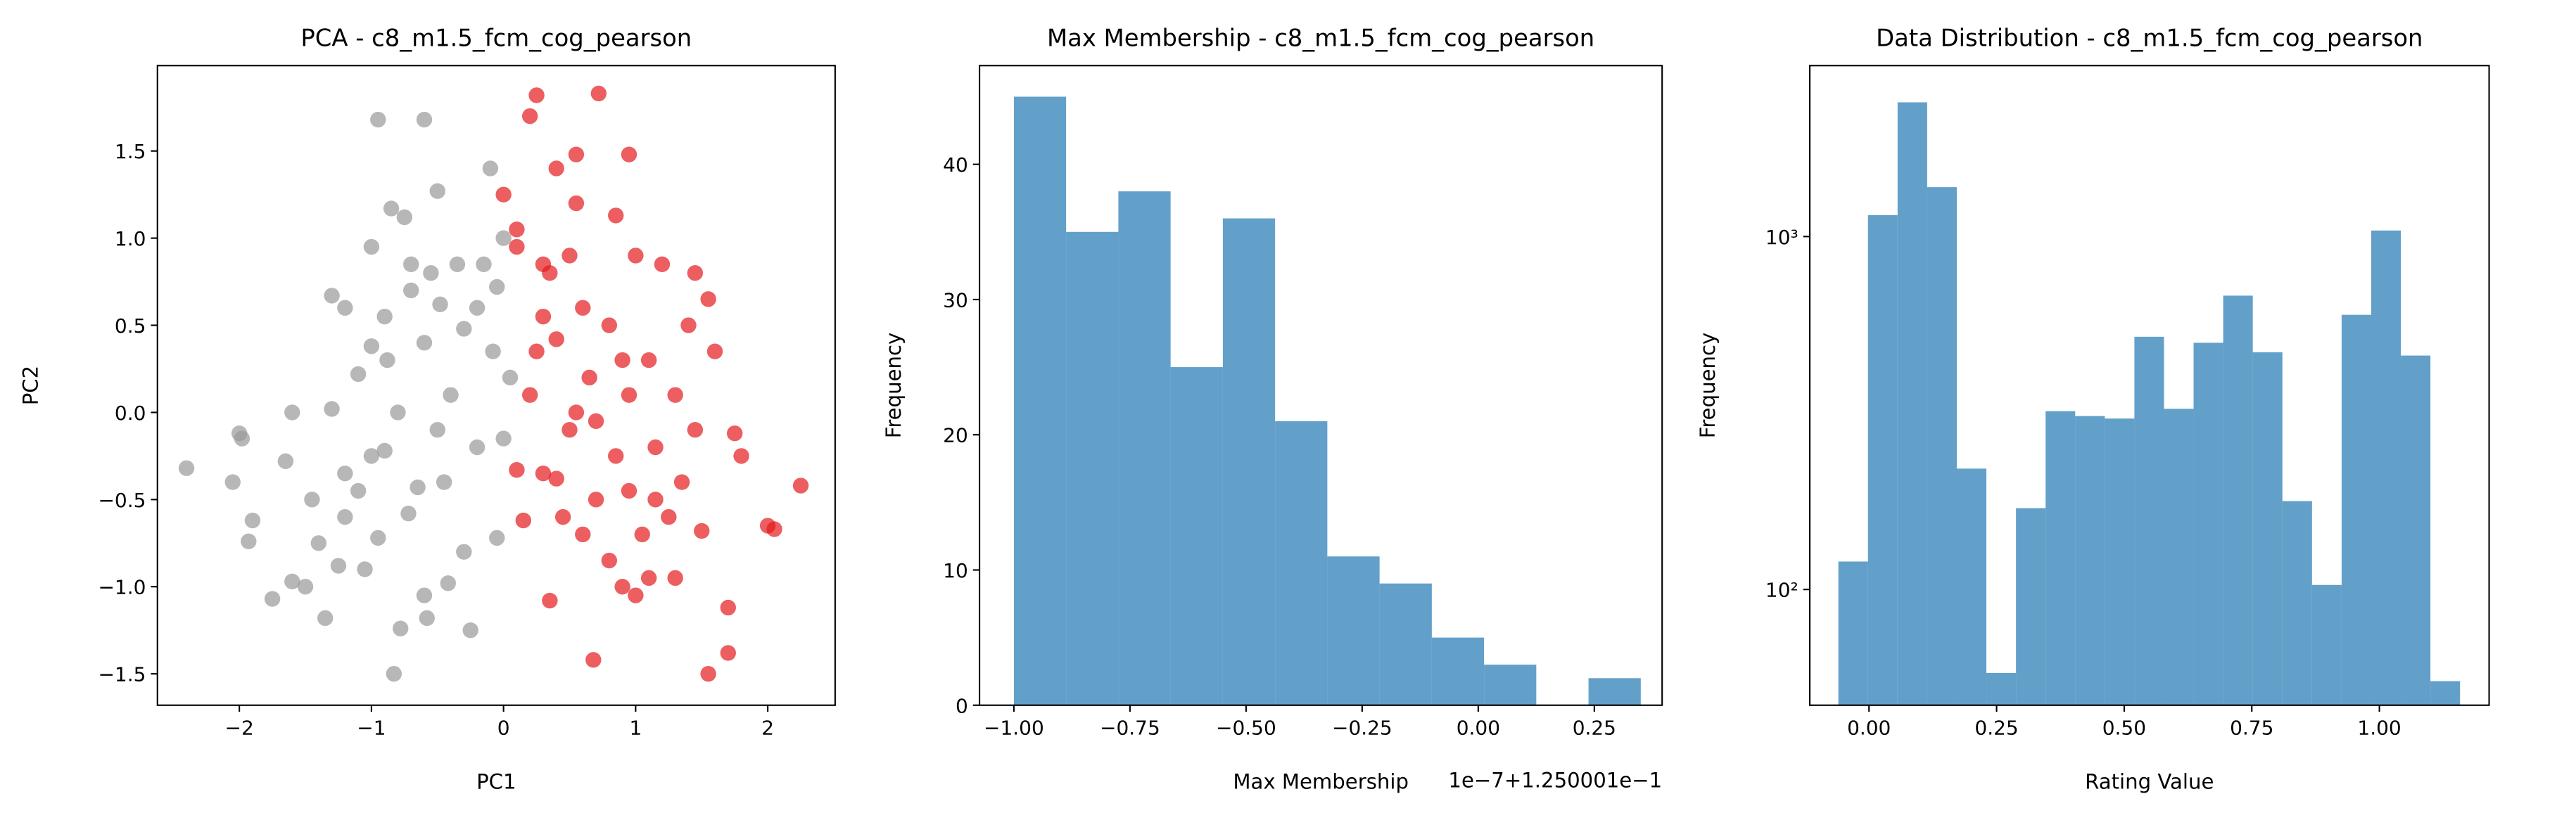 The height and width of the screenshot is (820, 2576). I want to click on y-tick-label: 10³, so click(1781, 237).